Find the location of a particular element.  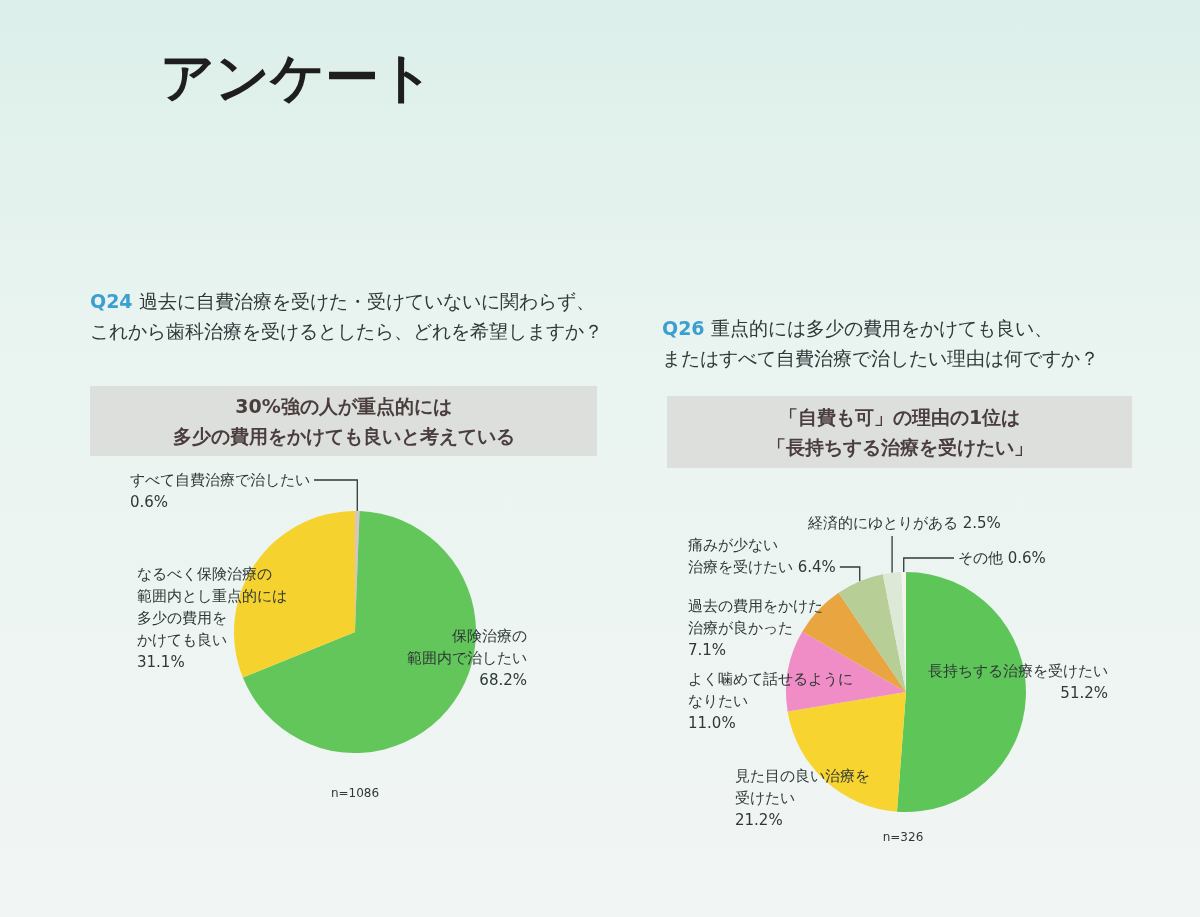

data-label: 31.1% is located at coordinates (161, 662).